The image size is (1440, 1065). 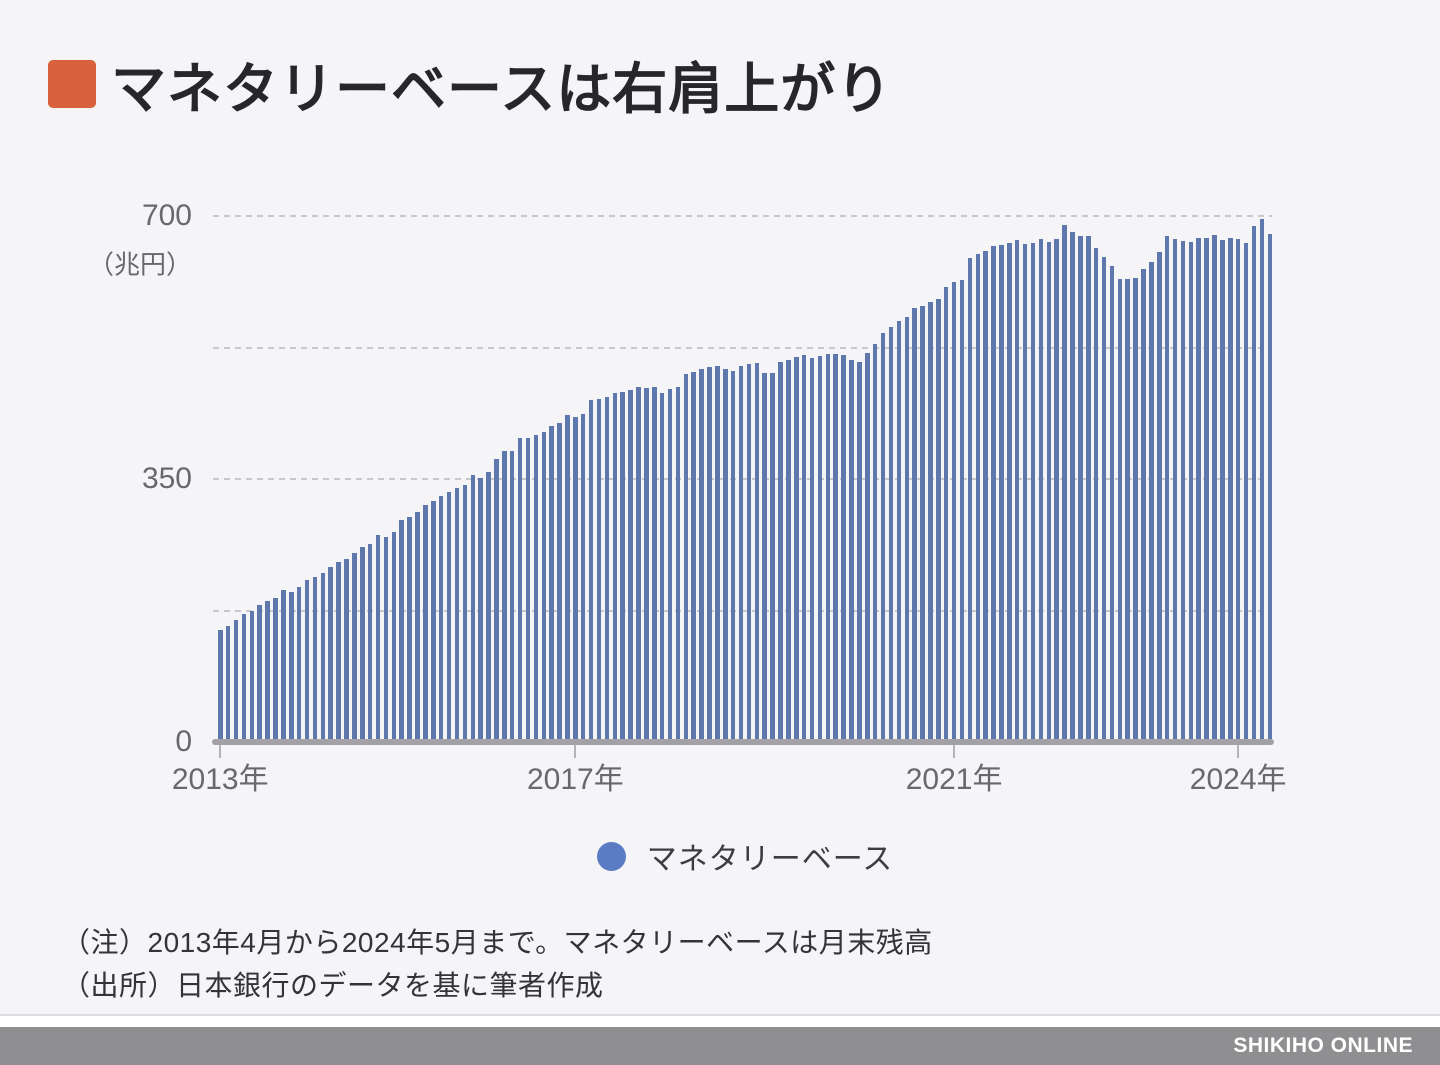 I want to click on chart-title: マネタリーベースは右肩上がり, so click(x=502, y=89).